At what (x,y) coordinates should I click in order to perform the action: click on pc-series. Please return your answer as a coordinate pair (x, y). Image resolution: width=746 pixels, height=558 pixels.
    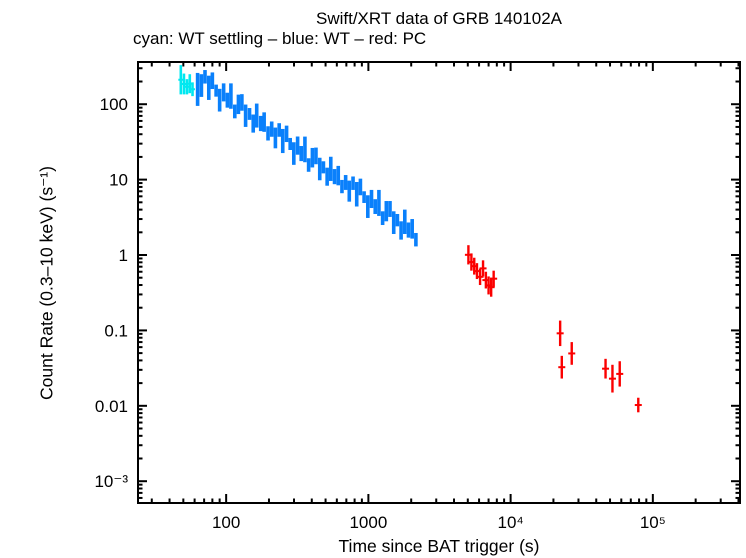
    Looking at the image, I should click on (553, 329).